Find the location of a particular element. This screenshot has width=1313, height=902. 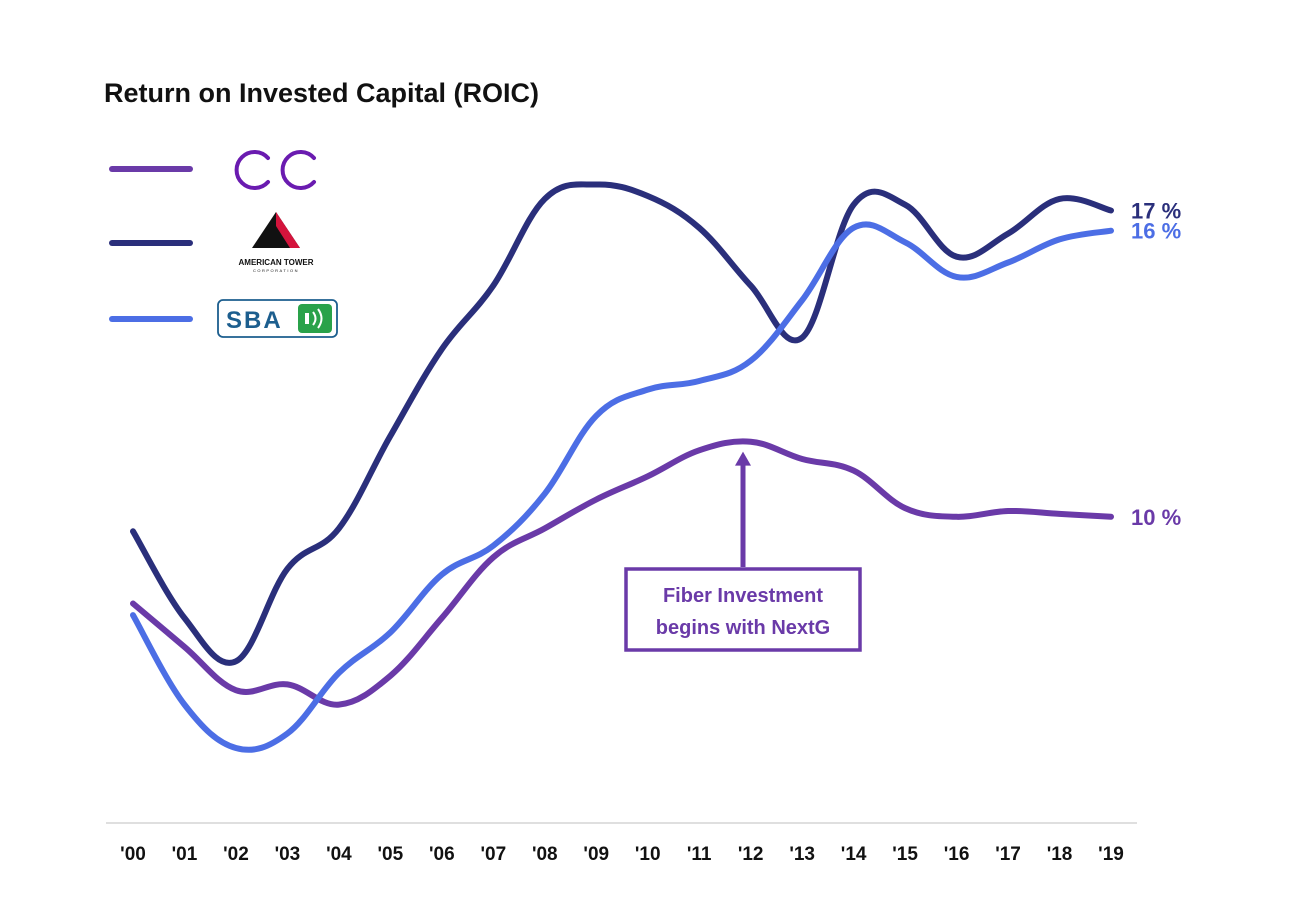

annotation-arrow-head is located at coordinates (743, 458).